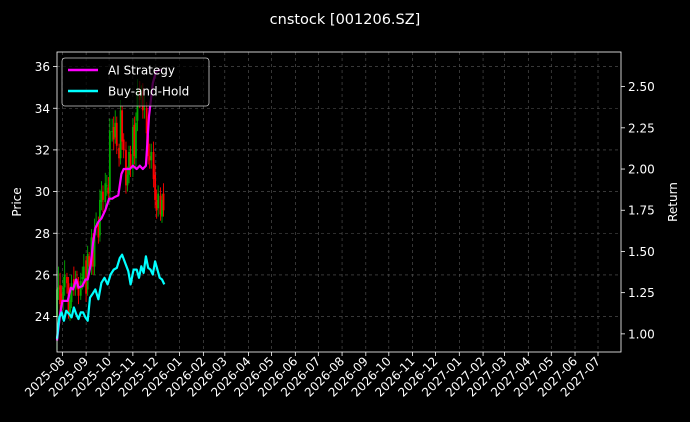  I want to click on y-right-tick-label: 2.50, so click(641, 87).